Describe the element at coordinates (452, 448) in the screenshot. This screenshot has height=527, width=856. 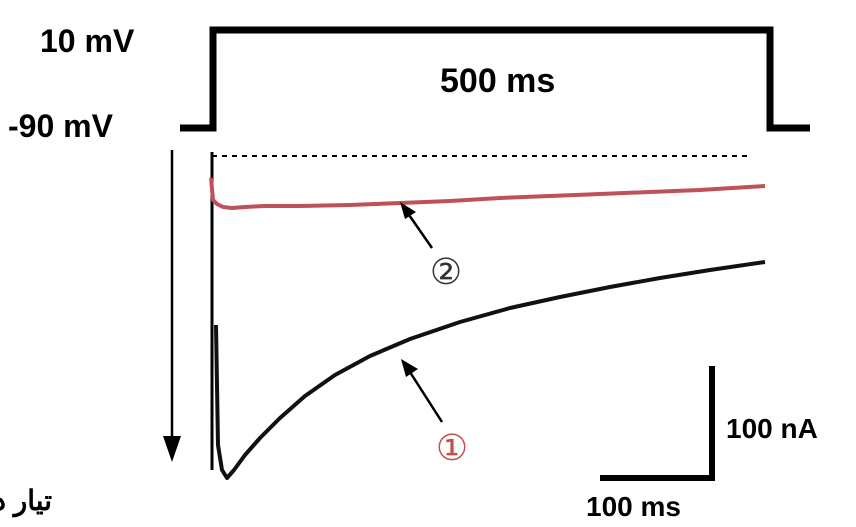
I see `trace-1-marker: ①` at that location.